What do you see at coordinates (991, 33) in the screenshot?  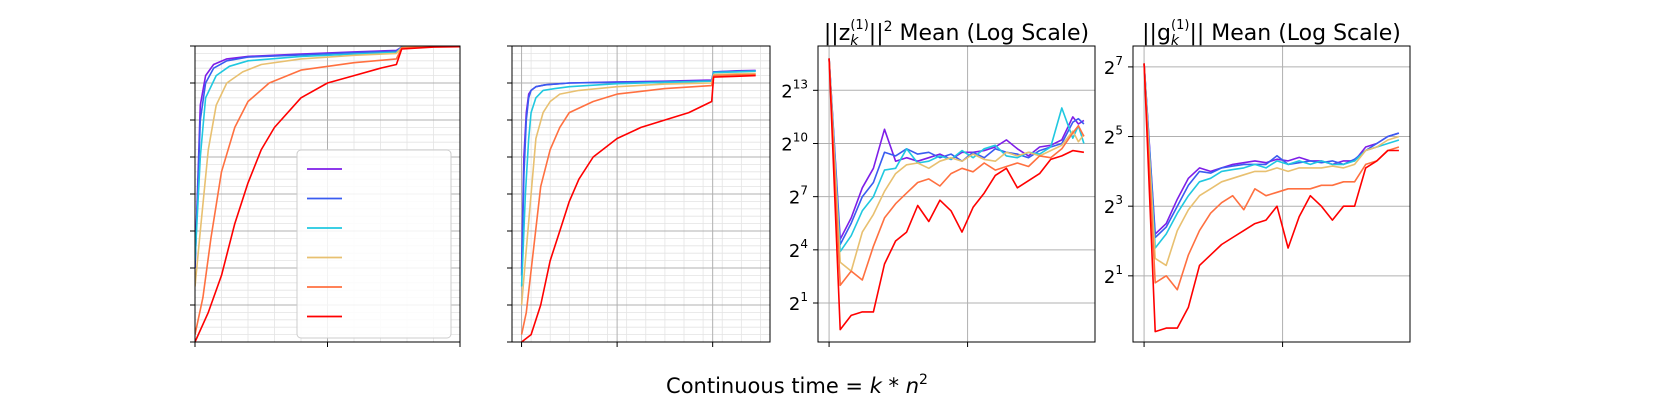 I see `title-part: Mean (Log Scale)` at bounding box center [991, 33].